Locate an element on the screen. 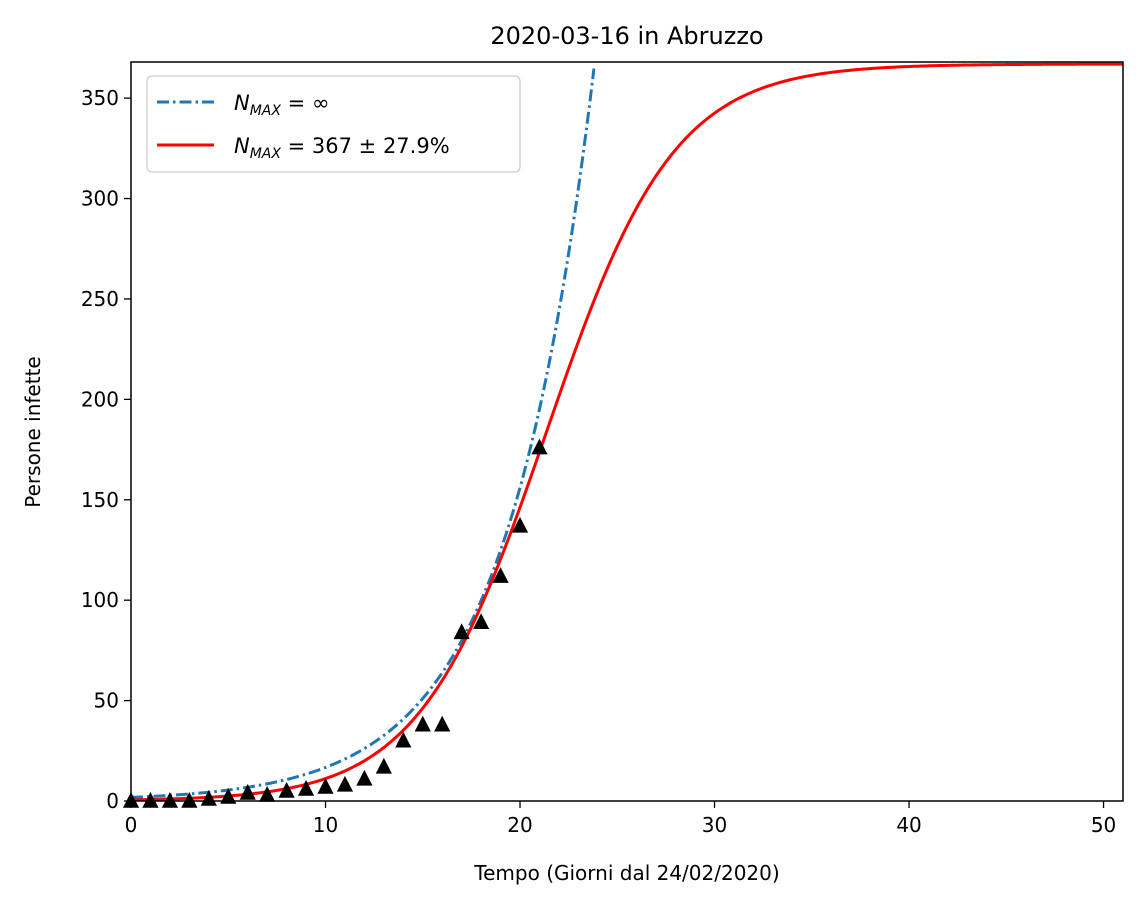  x-axis-label: Tempo (Giorni dal 24/02/2020) is located at coordinates (626, 873).